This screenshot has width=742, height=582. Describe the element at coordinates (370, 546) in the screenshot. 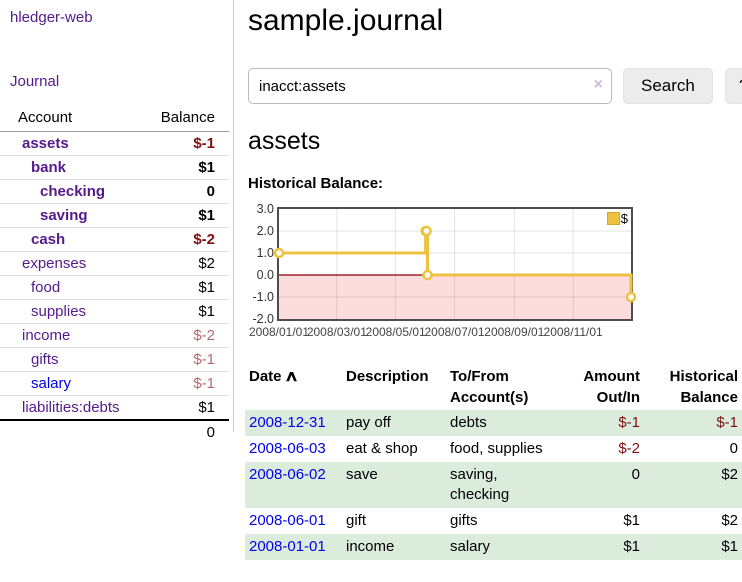

I see `transaction-description: income` at that location.